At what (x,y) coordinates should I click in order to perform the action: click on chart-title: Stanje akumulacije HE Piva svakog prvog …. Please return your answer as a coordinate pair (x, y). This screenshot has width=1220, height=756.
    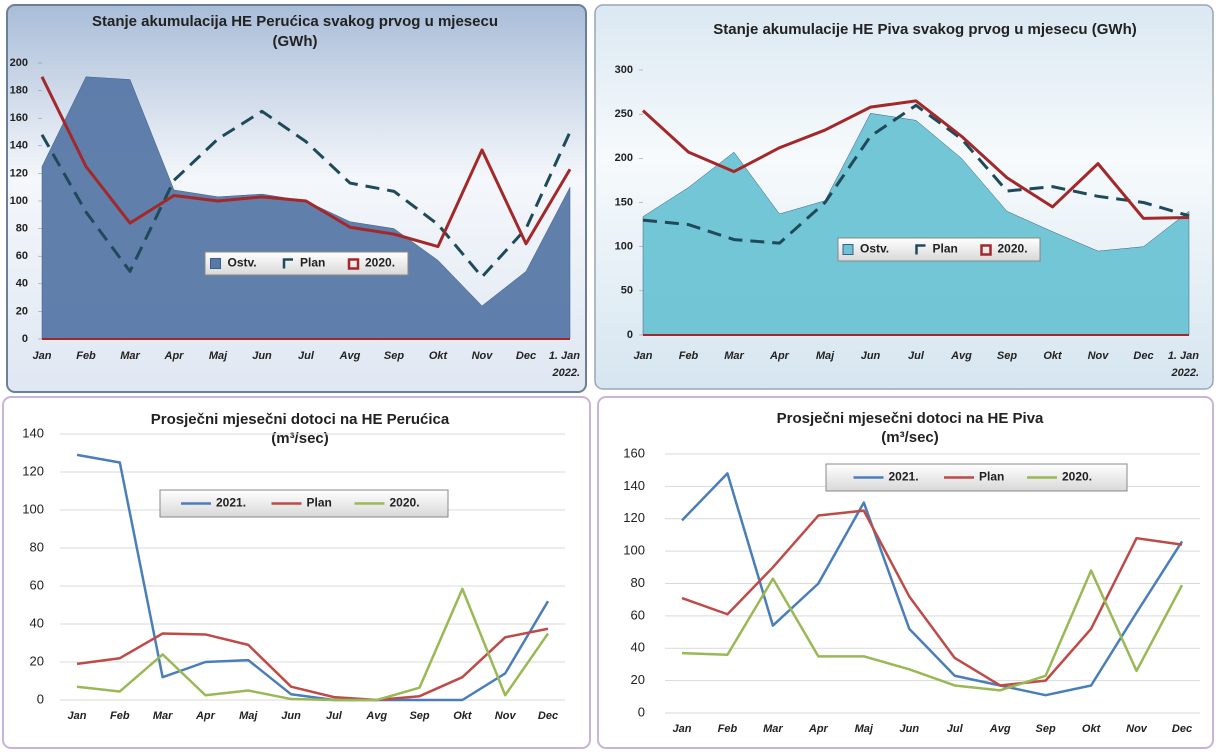
    Looking at the image, I should click on (924, 29).